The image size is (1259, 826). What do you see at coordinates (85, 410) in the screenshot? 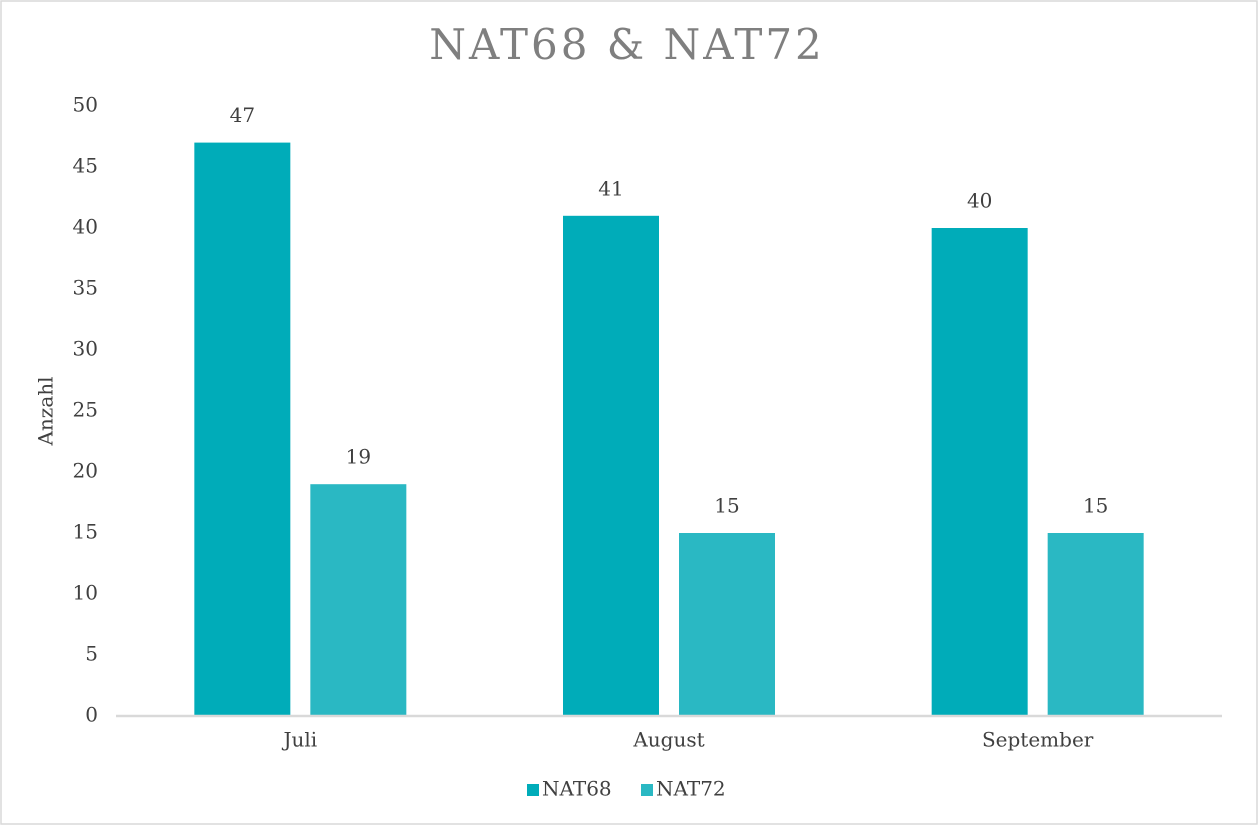
I see `y-tick-label: 25` at bounding box center [85, 410].